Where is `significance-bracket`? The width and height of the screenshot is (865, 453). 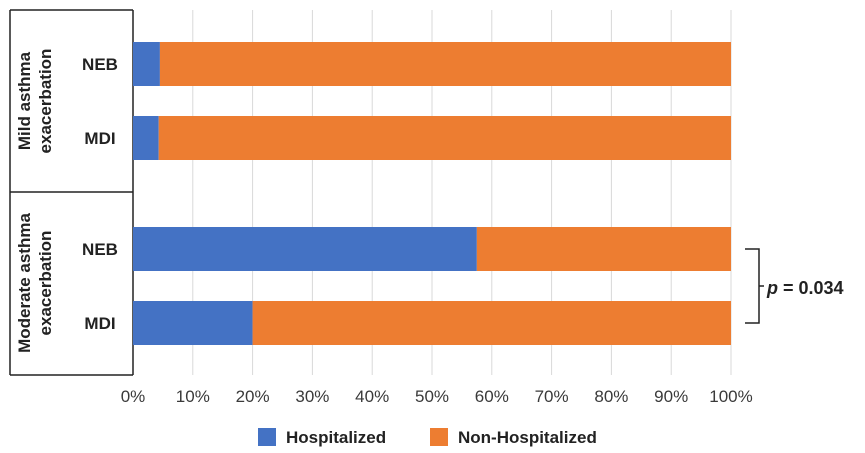 significance-bracket is located at coordinates (754, 286).